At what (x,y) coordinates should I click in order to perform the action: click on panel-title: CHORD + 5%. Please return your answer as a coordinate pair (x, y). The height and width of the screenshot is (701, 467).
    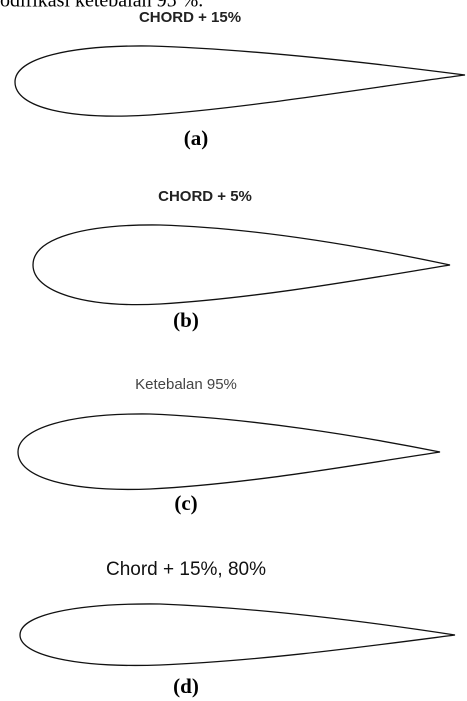
    Looking at the image, I should click on (205, 196).